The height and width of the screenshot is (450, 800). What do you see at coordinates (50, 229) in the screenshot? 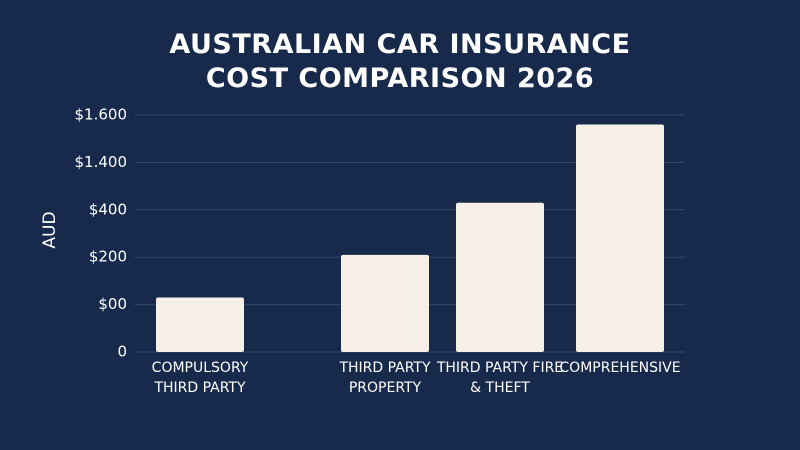
I see `y-axis-label: AUD` at bounding box center [50, 229].